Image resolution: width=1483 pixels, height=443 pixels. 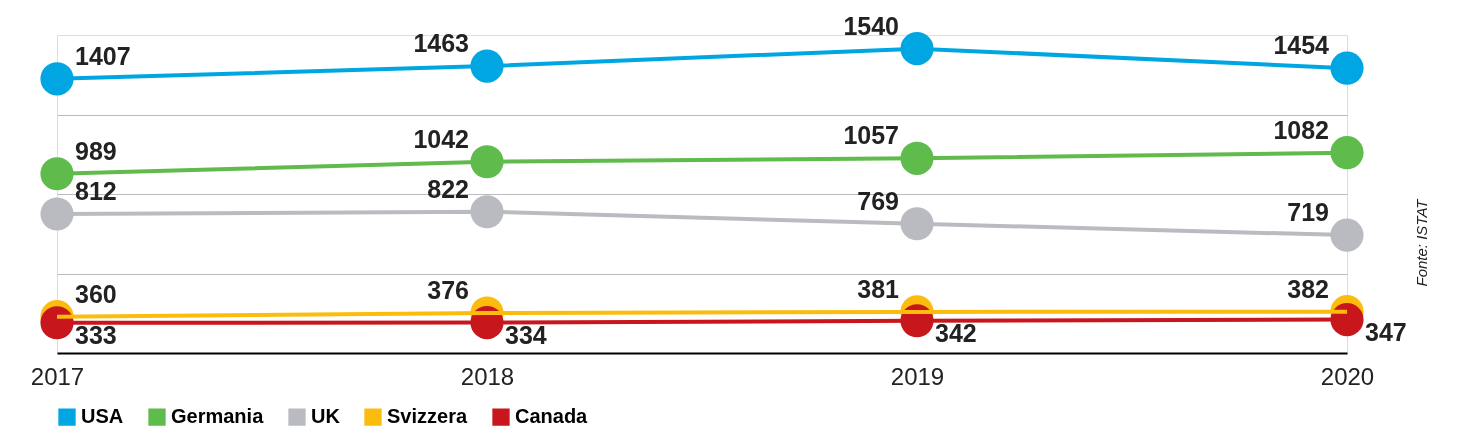 I want to click on data-label: 1540, so click(x=871, y=25).